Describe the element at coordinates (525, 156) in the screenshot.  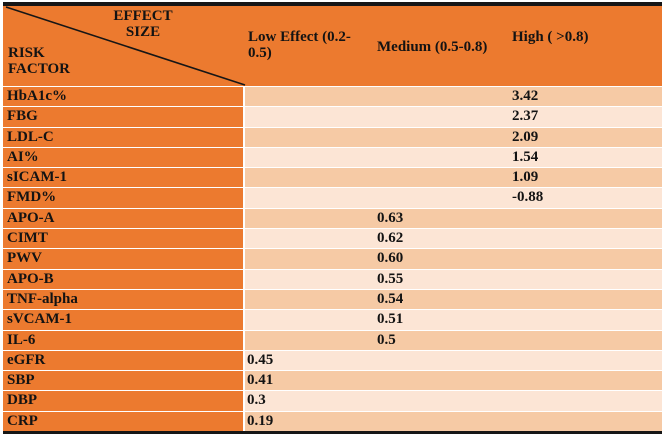
I see `high-effect-value-cell: 1.54` at that location.